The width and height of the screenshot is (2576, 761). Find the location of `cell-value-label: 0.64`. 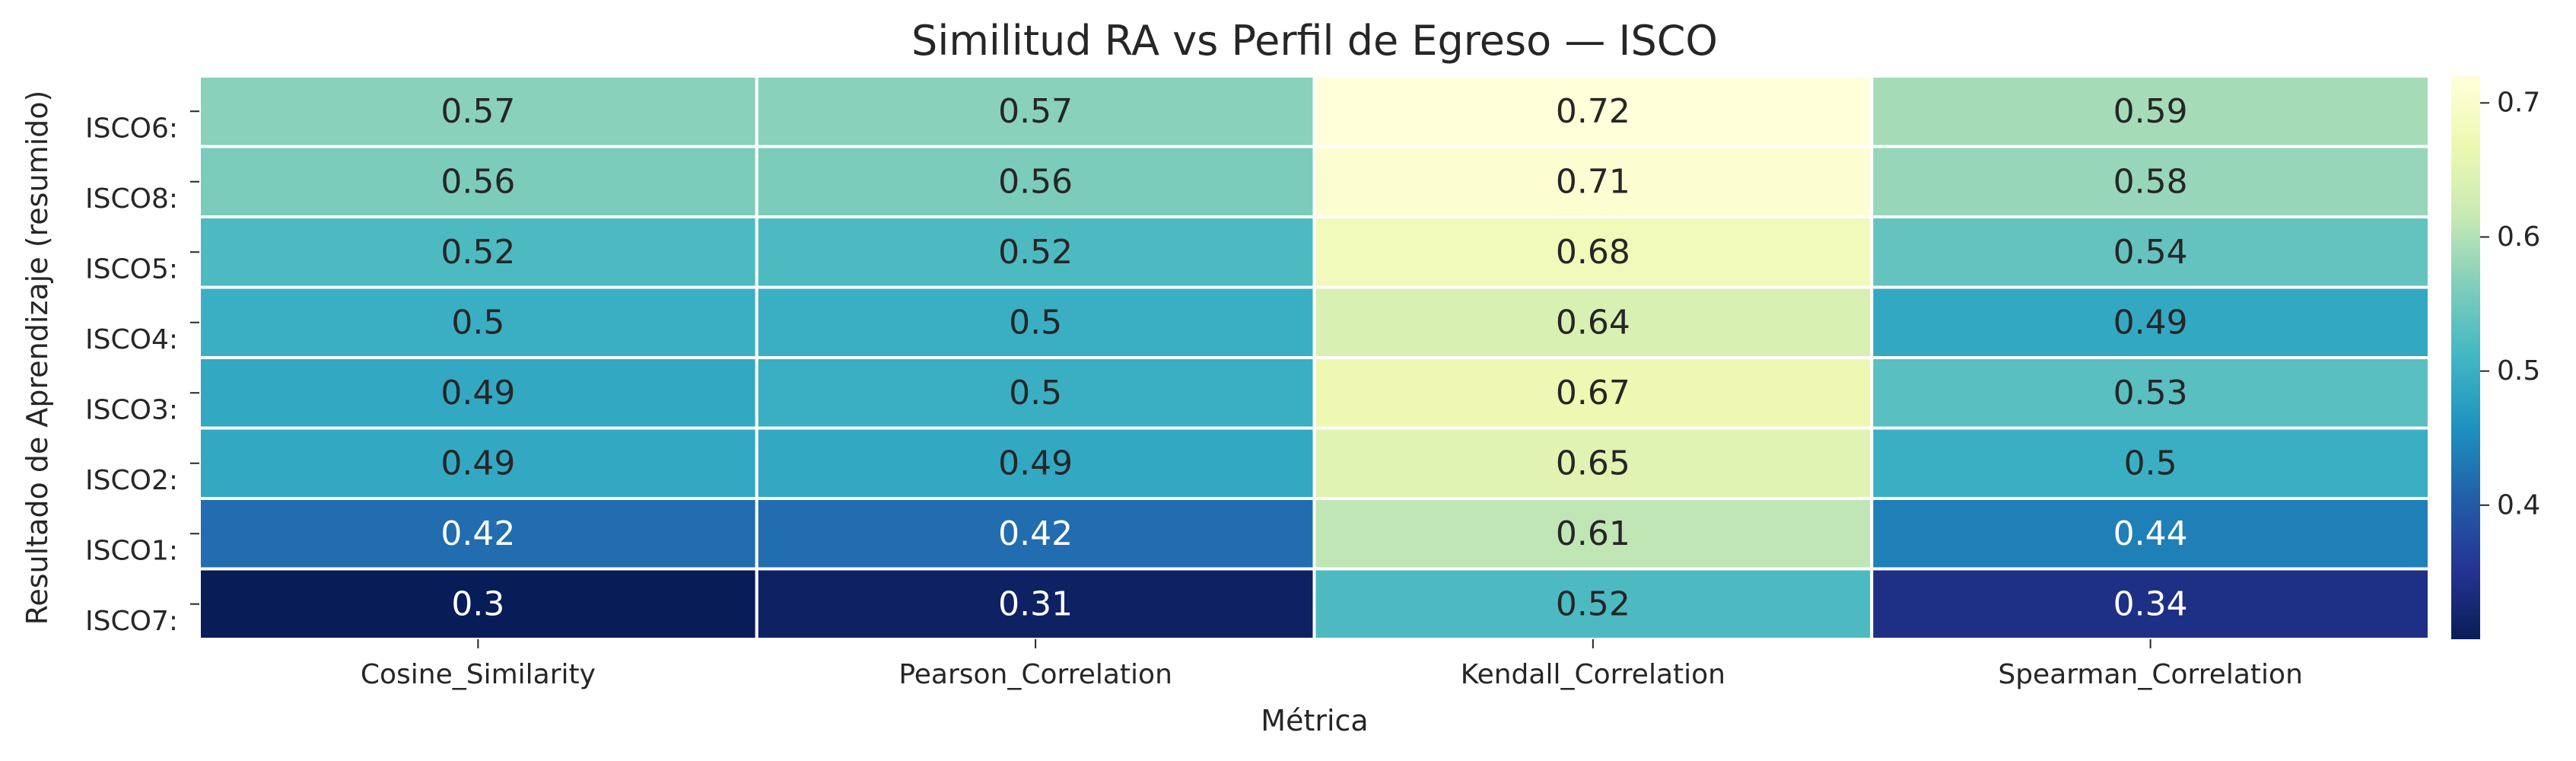

cell-value-label: 0.64 is located at coordinates (1593, 322).